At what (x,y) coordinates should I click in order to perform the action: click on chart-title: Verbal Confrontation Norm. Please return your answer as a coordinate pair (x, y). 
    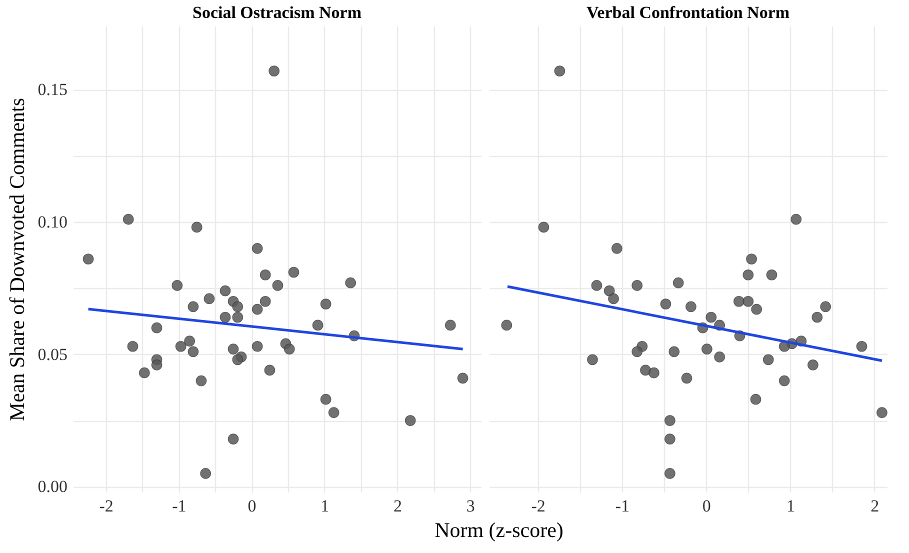
    Looking at the image, I should click on (688, 12).